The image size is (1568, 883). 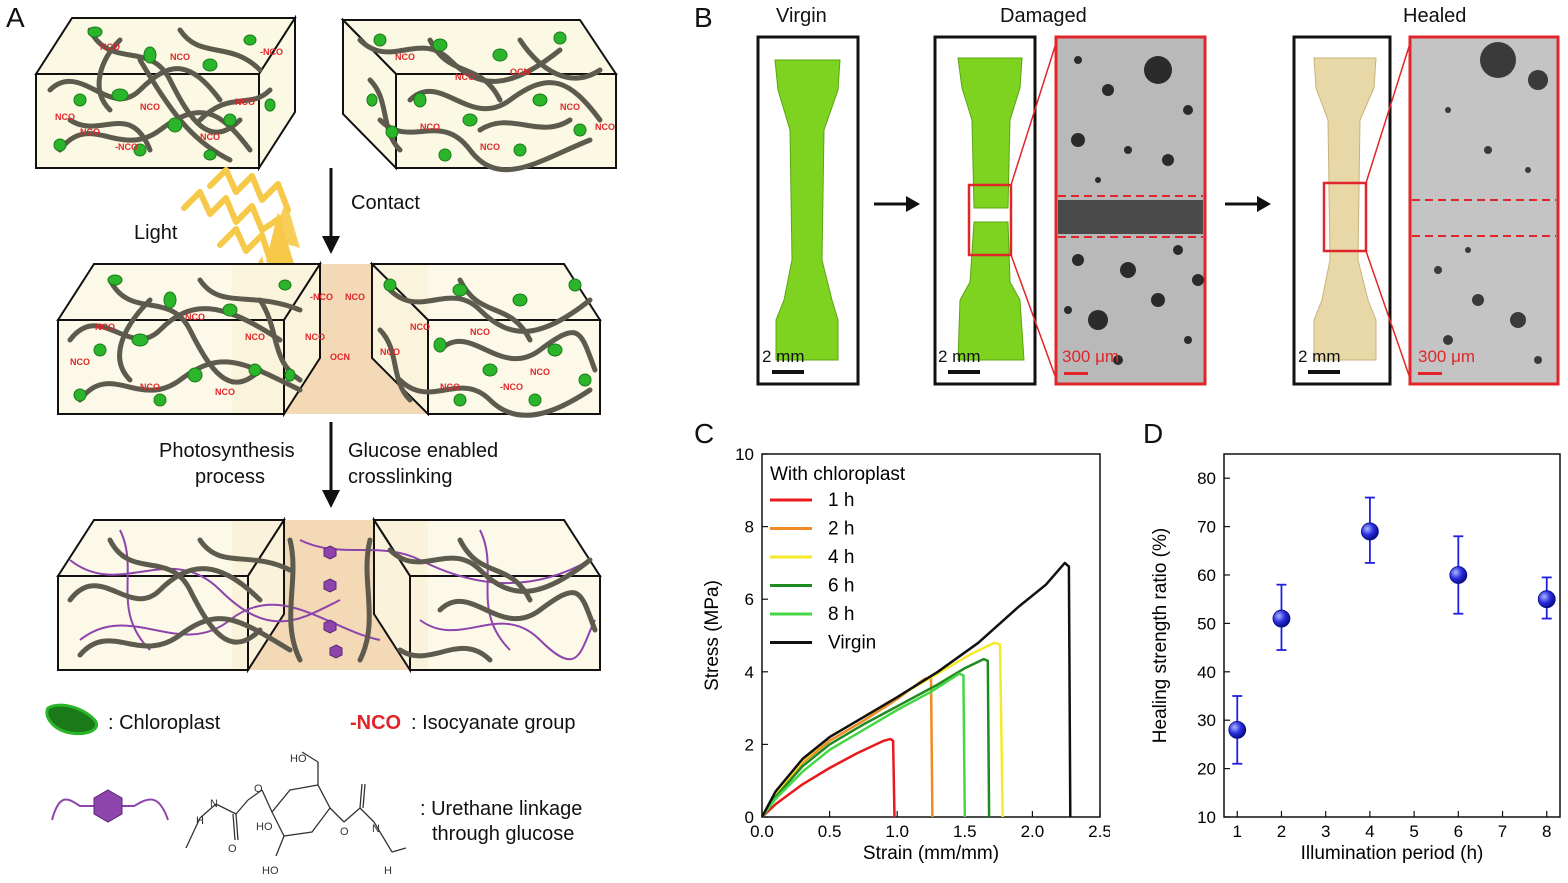 What do you see at coordinates (749, 527) in the screenshot?
I see `y-tick-label: 8` at bounding box center [749, 527].